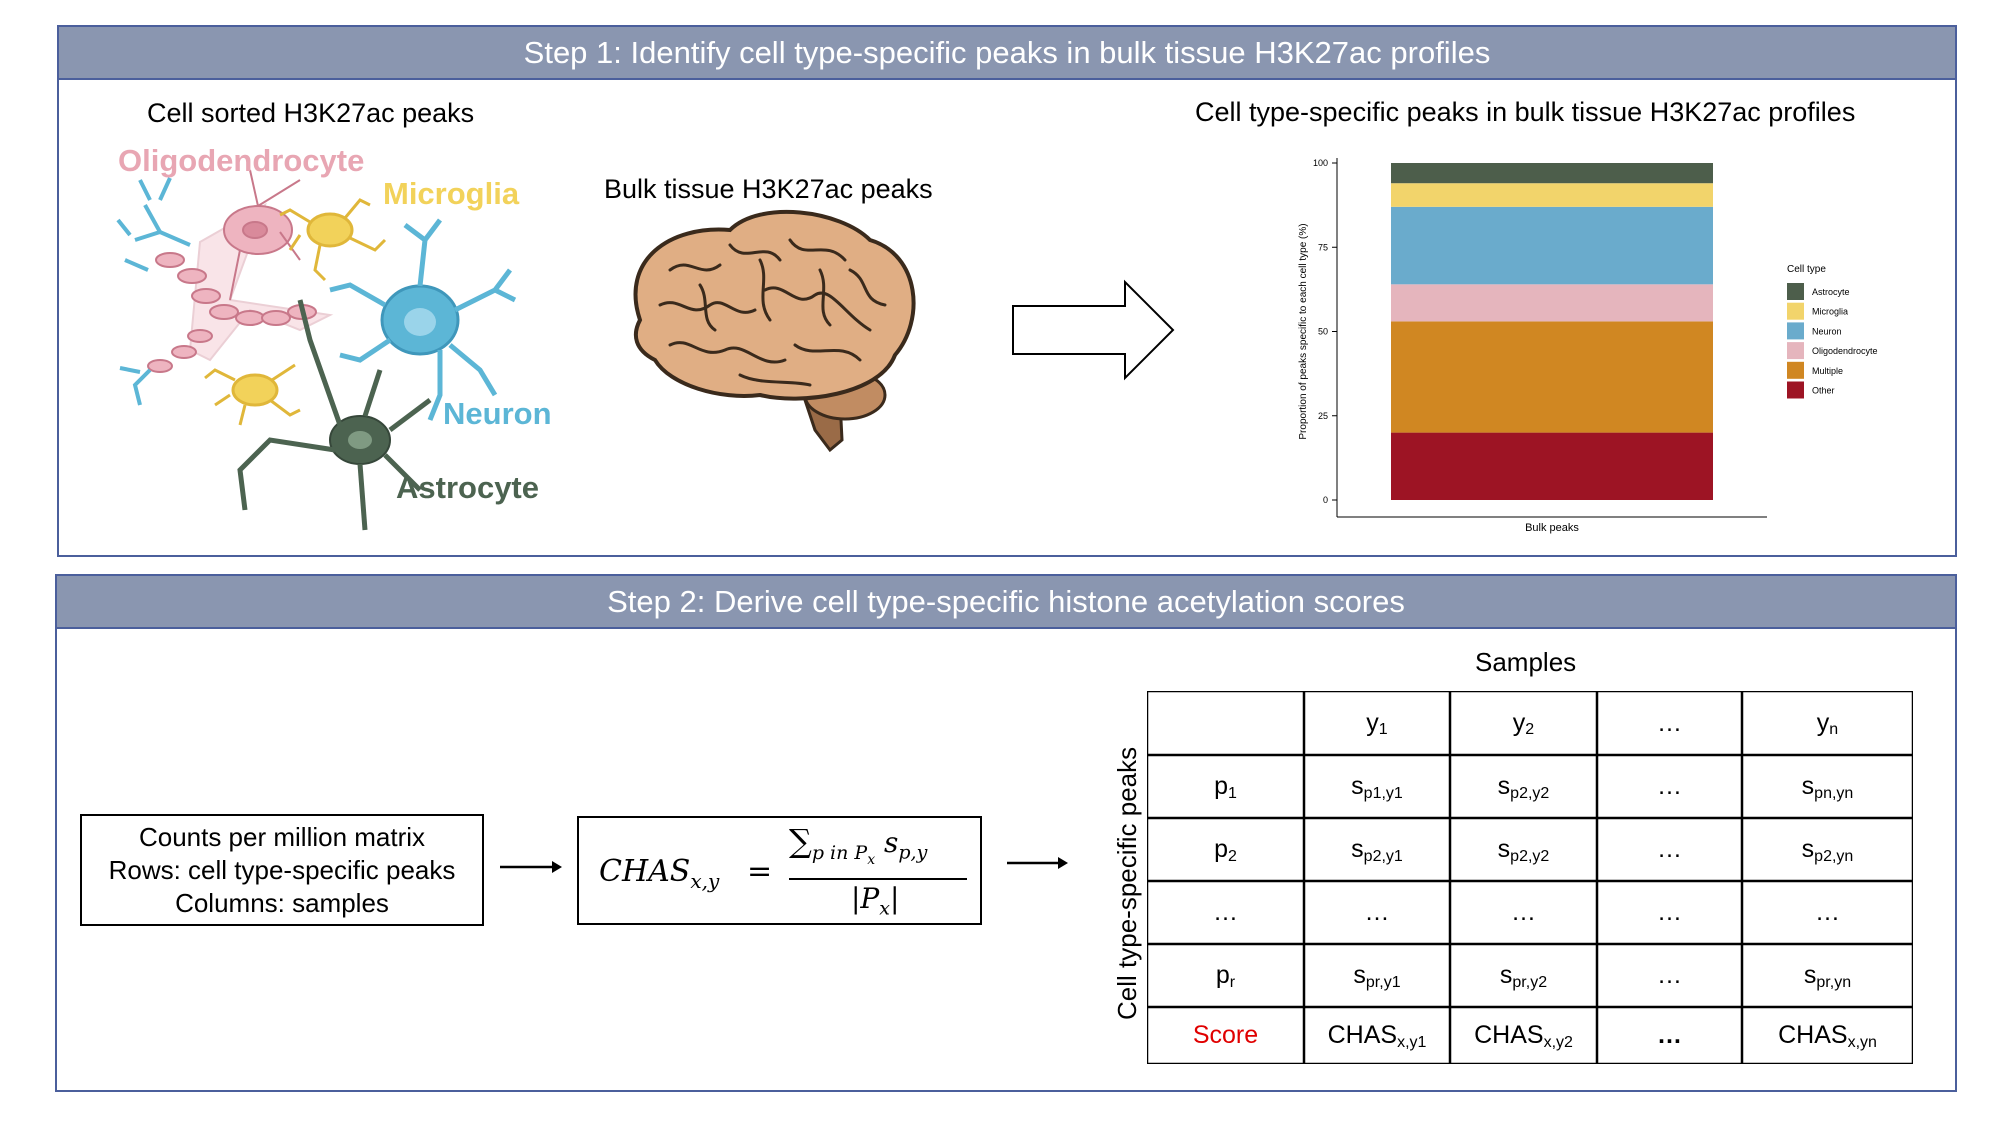 The width and height of the screenshot is (2000, 1125). I want to click on table-cell: s pn,yn, so click(1827, 787).